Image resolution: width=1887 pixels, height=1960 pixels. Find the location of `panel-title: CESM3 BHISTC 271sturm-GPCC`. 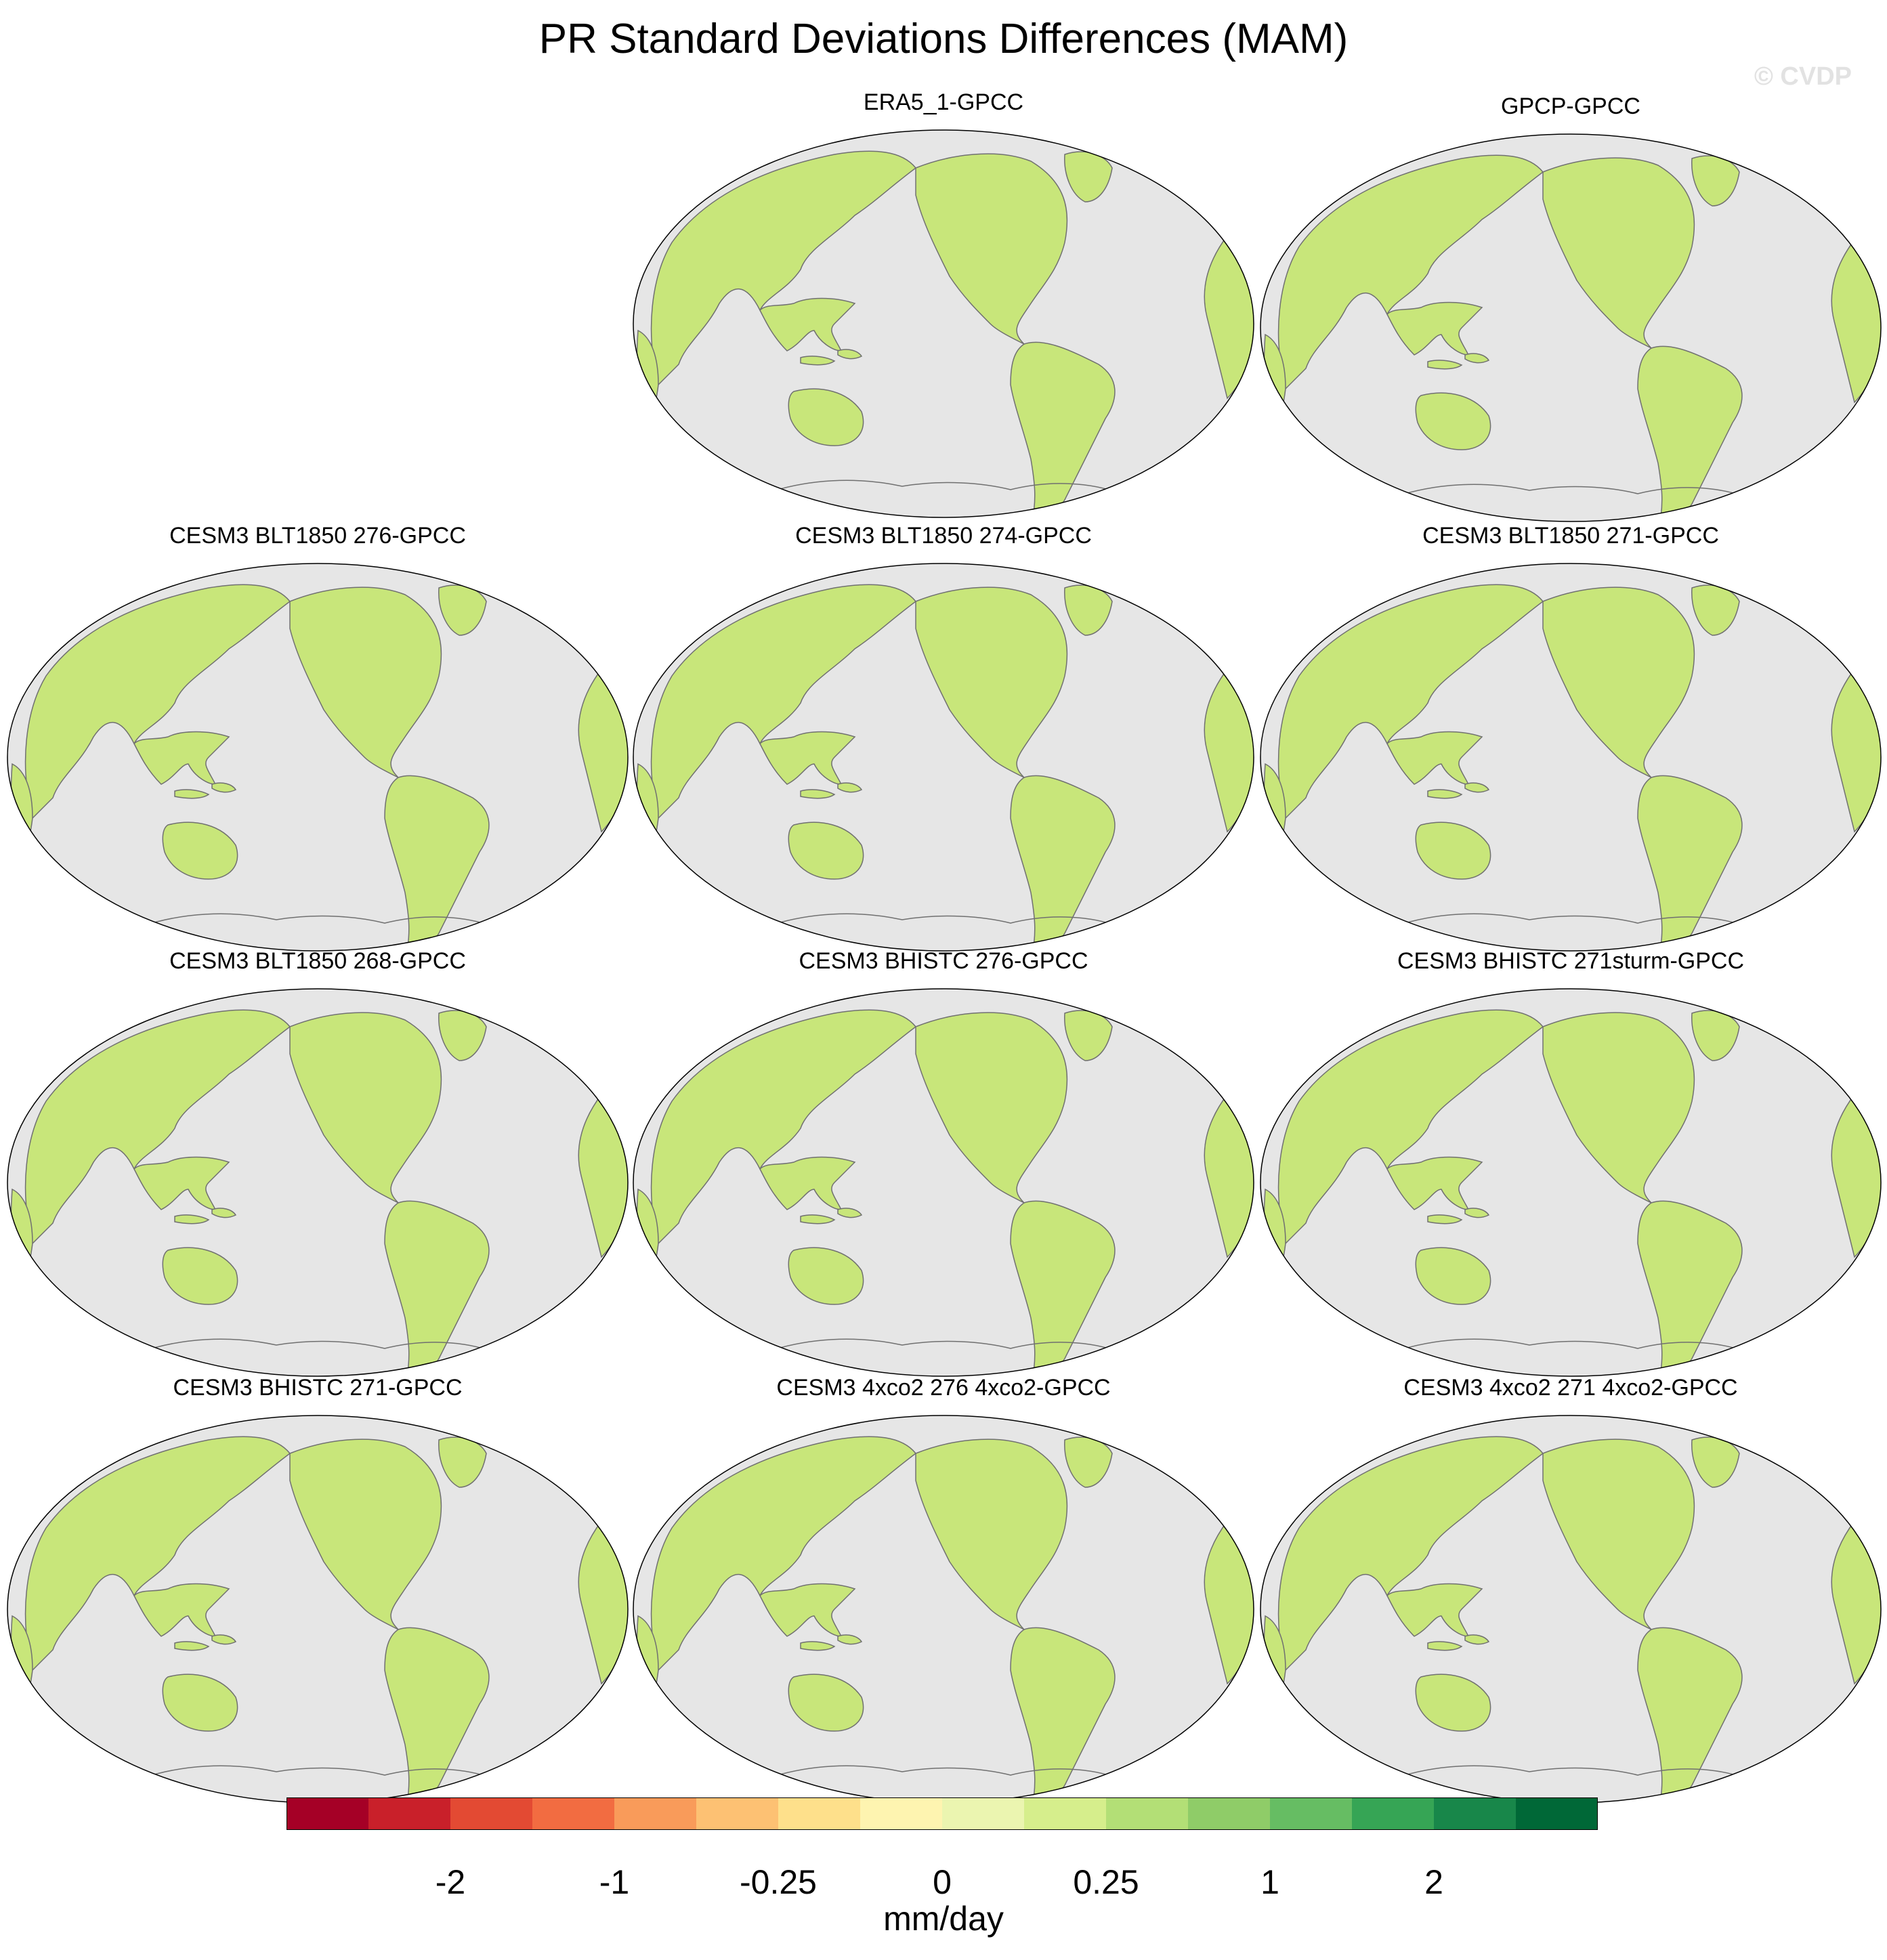

panel-title: CESM3 BHISTC 271sturm-GPCC is located at coordinates (1571, 961).